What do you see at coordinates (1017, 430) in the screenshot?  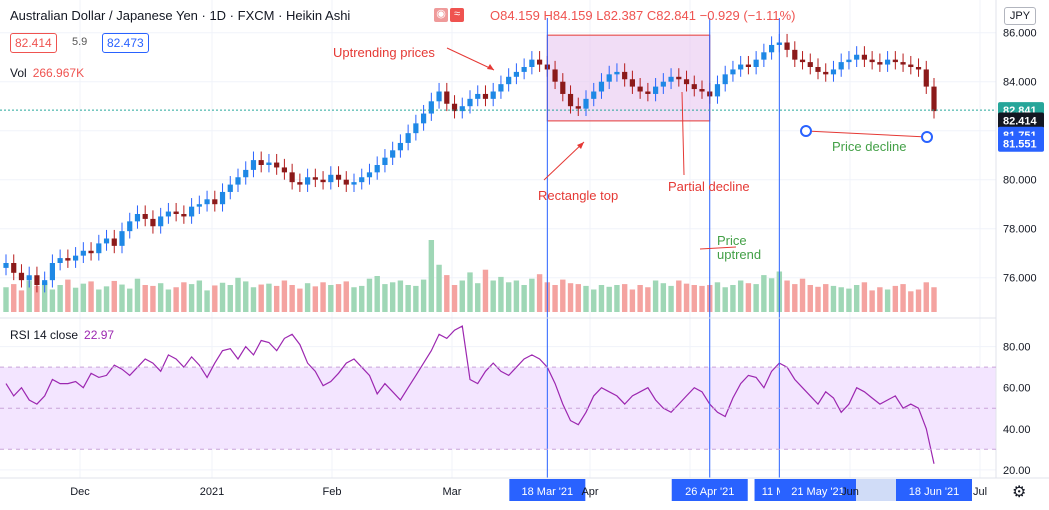 I see `rsi-tick-label: 40.00` at bounding box center [1017, 430].